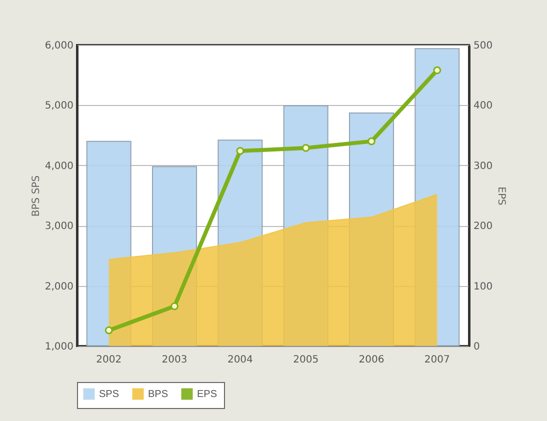 The width and height of the screenshot is (547, 421). Describe the element at coordinates (158, 394) in the screenshot. I see `legend-label: BPS` at that location.